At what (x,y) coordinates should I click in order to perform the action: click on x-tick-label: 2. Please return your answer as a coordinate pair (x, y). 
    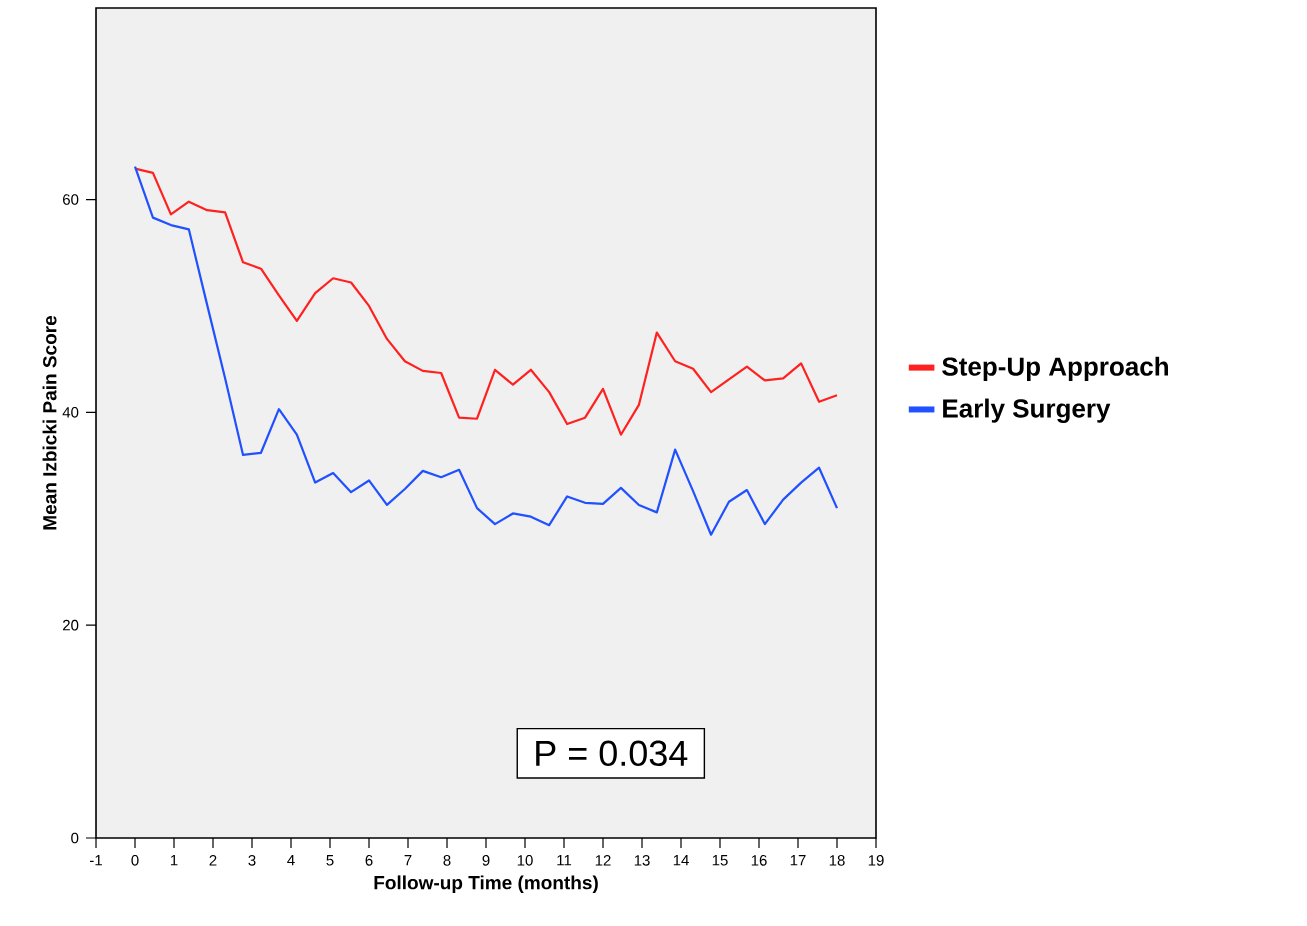
    Looking at the image, I should click on (213, 860).